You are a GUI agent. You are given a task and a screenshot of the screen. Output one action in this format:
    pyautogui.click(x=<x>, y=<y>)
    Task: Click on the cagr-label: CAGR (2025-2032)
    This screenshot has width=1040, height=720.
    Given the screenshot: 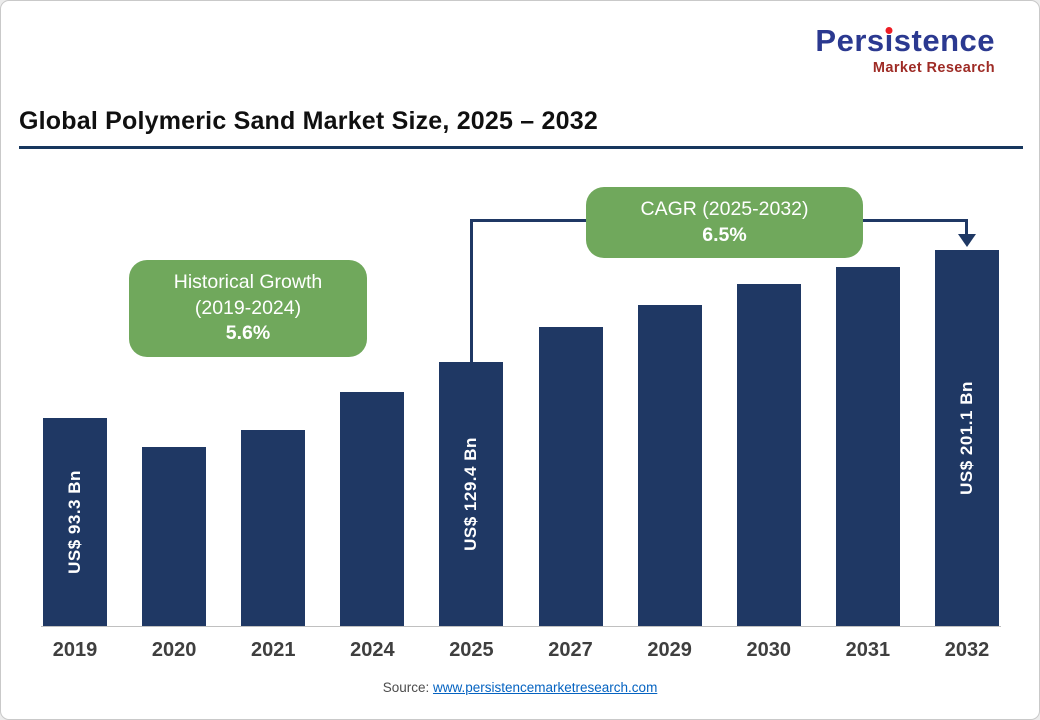 What is the action you would take?
    pyautogui.click(x=724, y=209)
    